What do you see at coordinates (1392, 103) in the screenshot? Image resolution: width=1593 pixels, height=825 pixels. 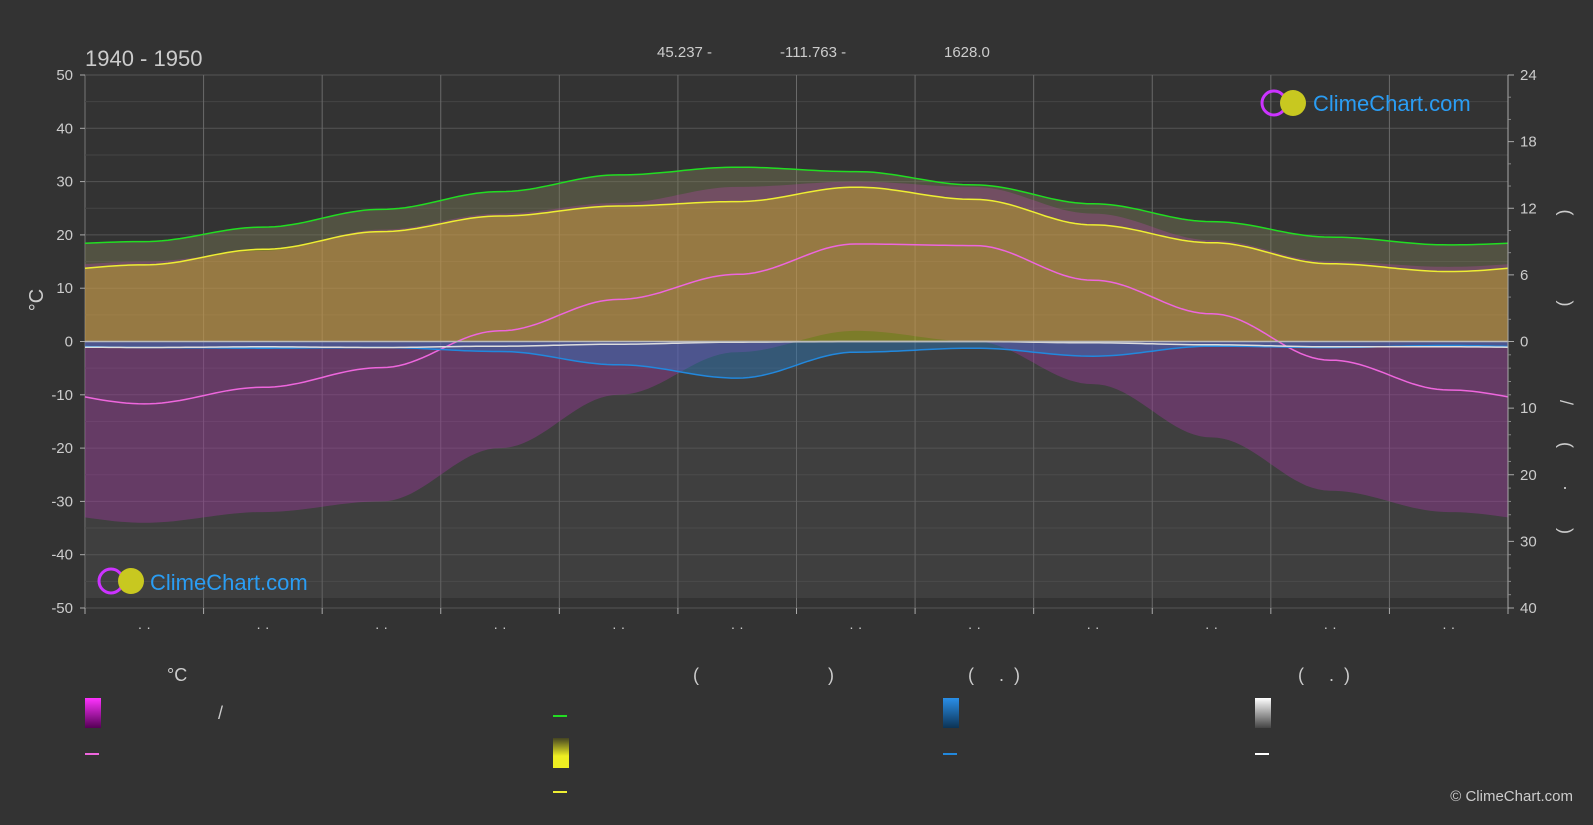 I see `brand-name-top: ClimeChart.com` at bounding box center [1392, 103].